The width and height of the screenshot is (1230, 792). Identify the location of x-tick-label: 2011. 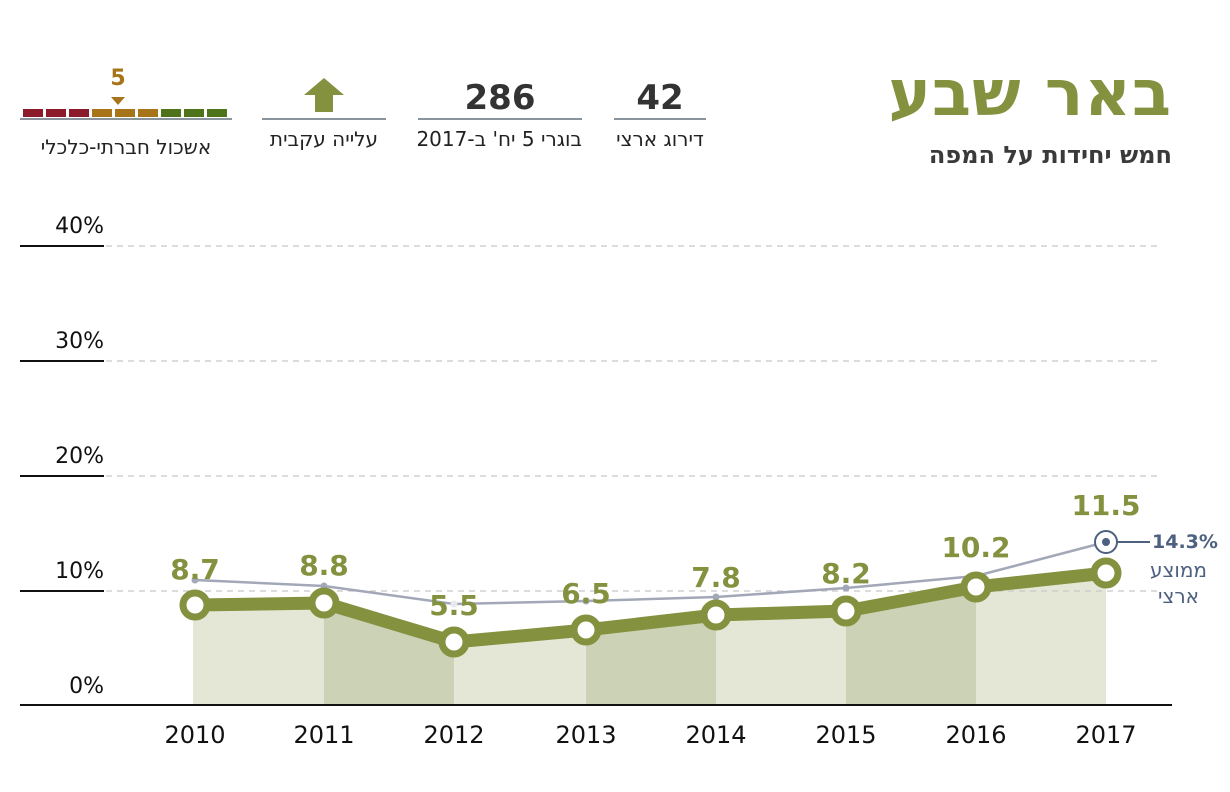
(324, 735).